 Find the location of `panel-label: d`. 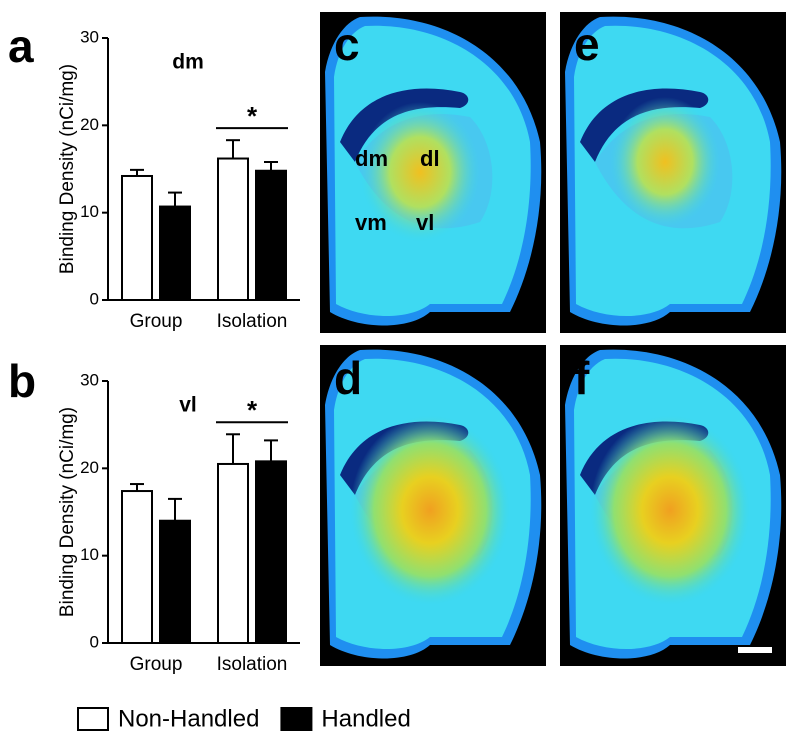

panel-label: d is located at coordinates (348, 378).